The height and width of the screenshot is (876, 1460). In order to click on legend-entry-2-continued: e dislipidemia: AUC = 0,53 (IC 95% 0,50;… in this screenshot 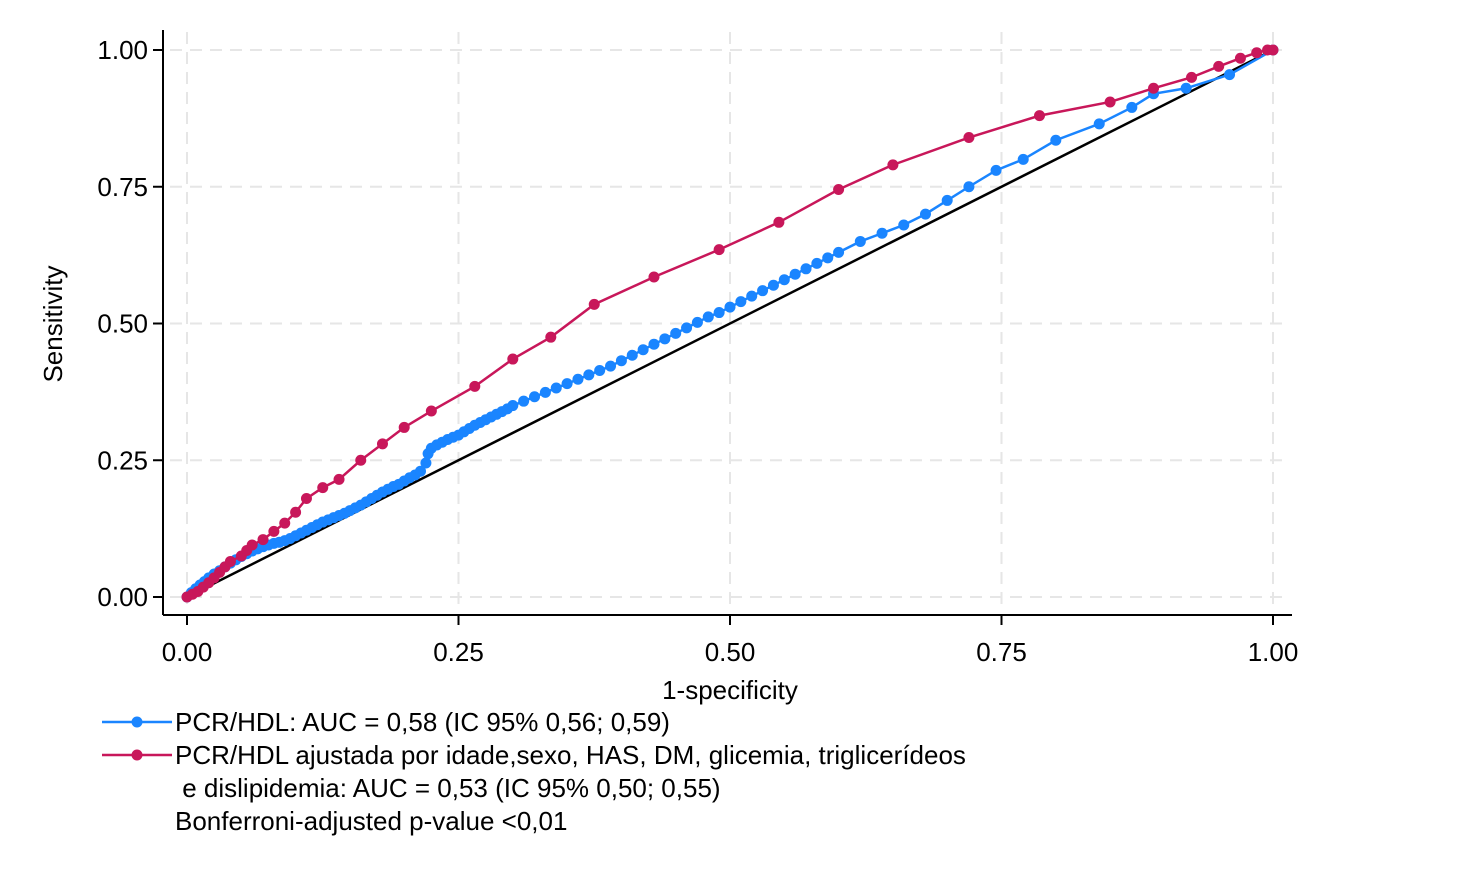, I will do `click(448, 788)`.